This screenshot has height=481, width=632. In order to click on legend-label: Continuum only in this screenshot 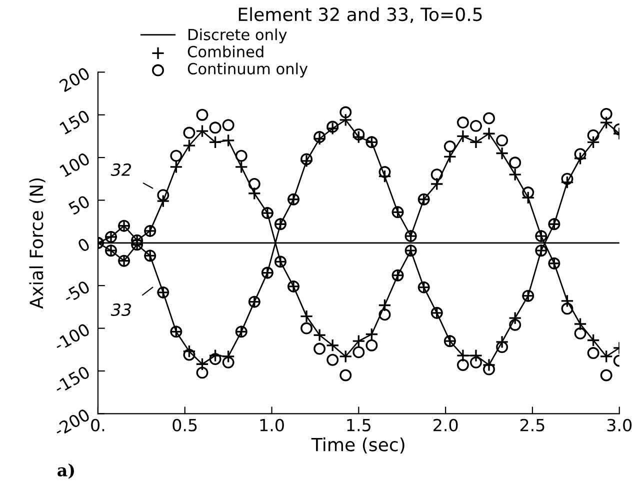, I will do `click(248, 70)`.